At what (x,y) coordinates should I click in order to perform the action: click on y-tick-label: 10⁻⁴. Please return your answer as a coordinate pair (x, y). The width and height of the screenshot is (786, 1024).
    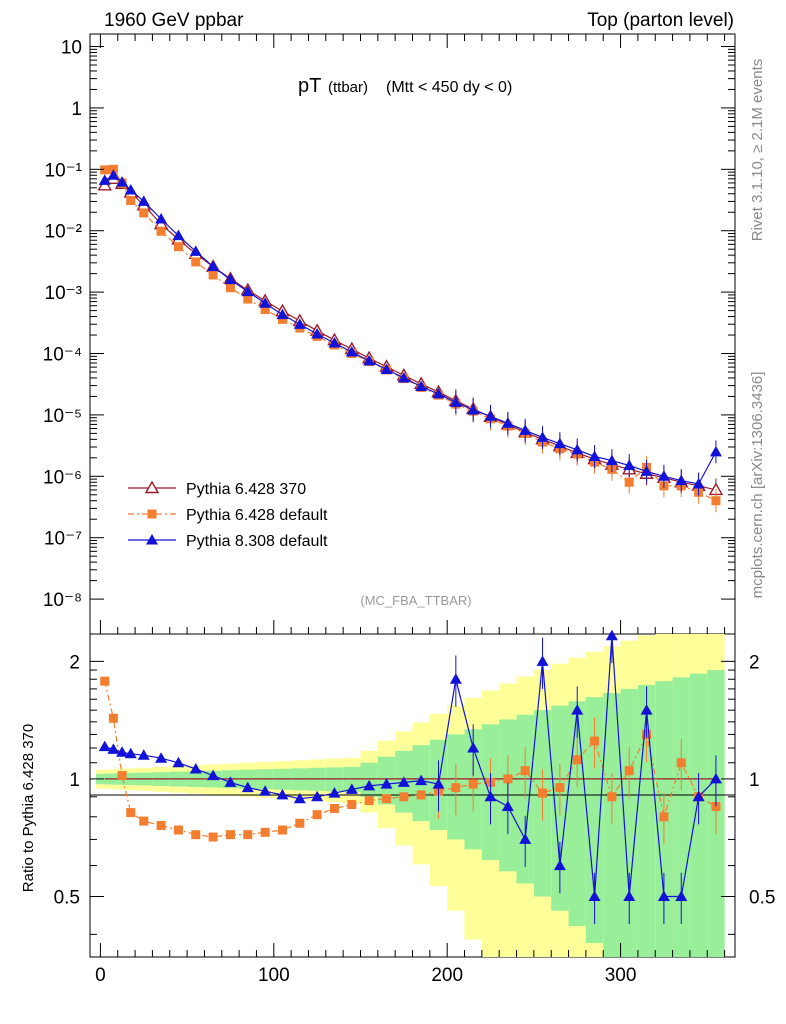
    Looking at the image, I should click on (62, 355).